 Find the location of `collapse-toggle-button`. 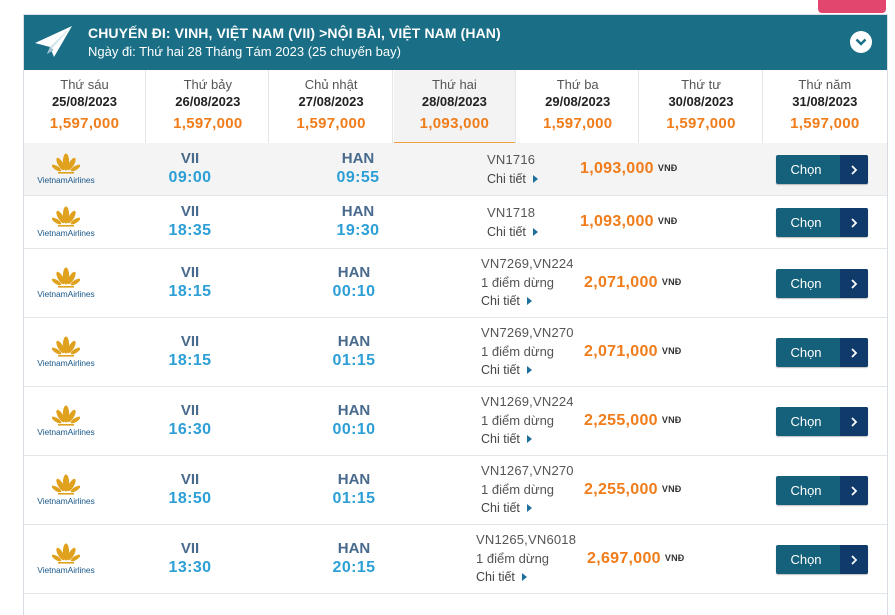

collapse-toggle-button is located at coordinates (861, 42).